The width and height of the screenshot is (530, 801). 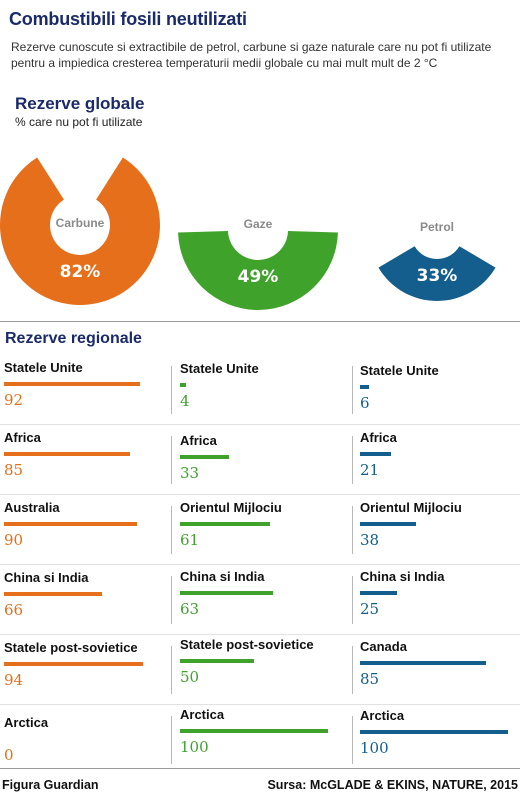 What do you see at coordinates (411, 507) in the screenshot?
I see `region-label: Orientul Mijlociu` at bounding box center [411, 507].